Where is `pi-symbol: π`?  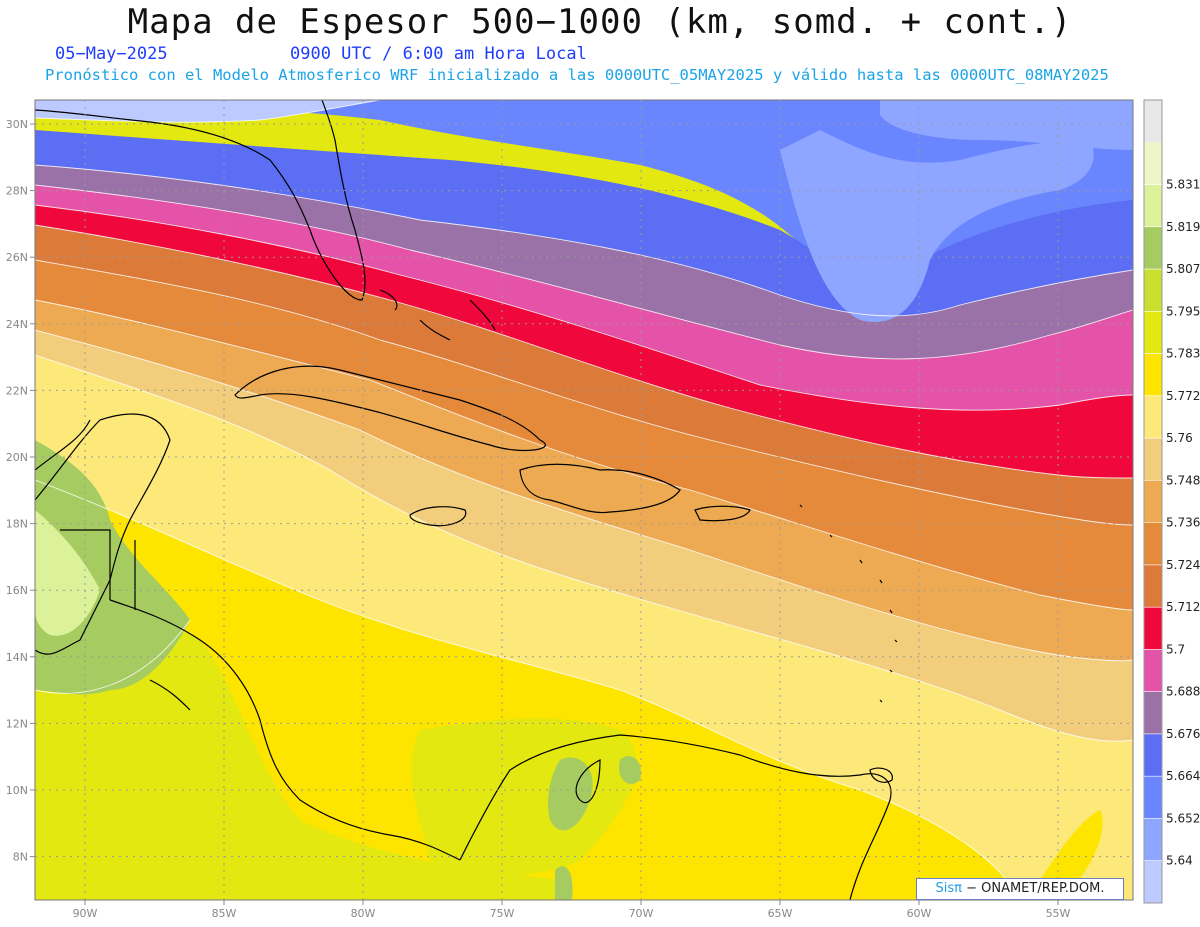 pi-symbol: π is located at coordinates (958, 888).